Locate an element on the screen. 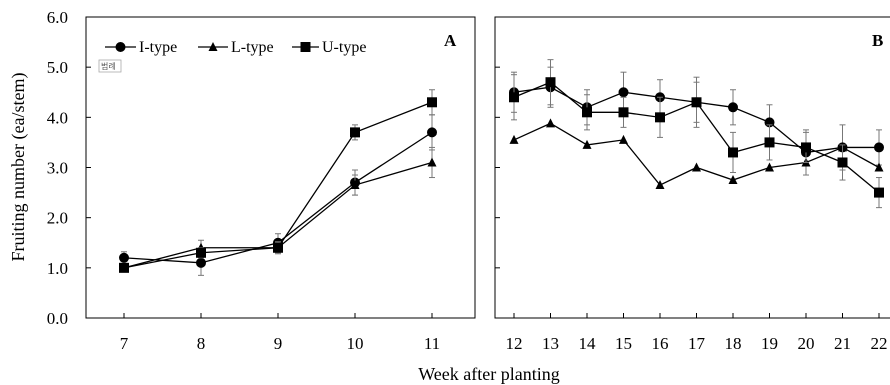 This screenshot has width=890, height=385. y-tick-label: 4.0 is located at coordinates (57, 117).